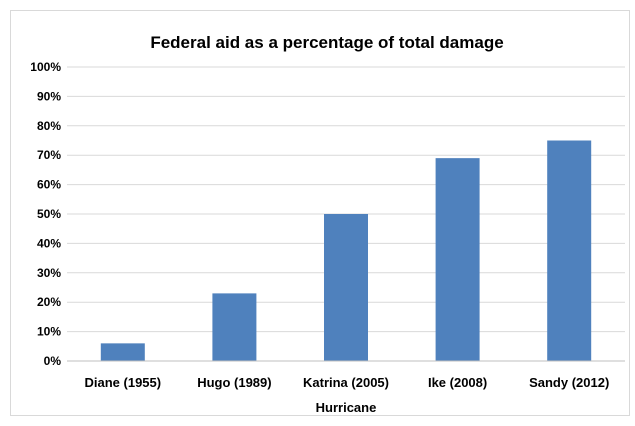 Image resolution: width=635 pixels, height=426 pixels. What do you see at coordinates (49, 243) in the screenshot?
I see `y-tick-label: 40%` at bounding box center [49, 243].